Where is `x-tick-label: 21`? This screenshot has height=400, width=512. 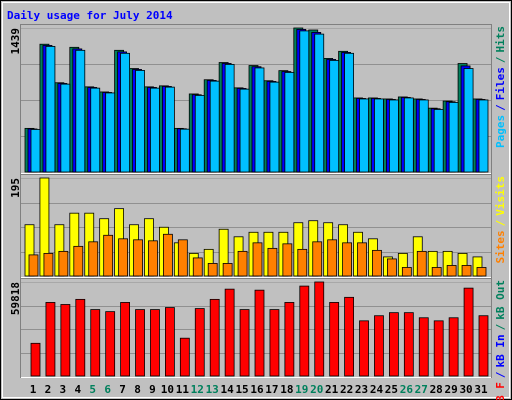
x-tick-label: 21 is located at coordinates (332, 389).